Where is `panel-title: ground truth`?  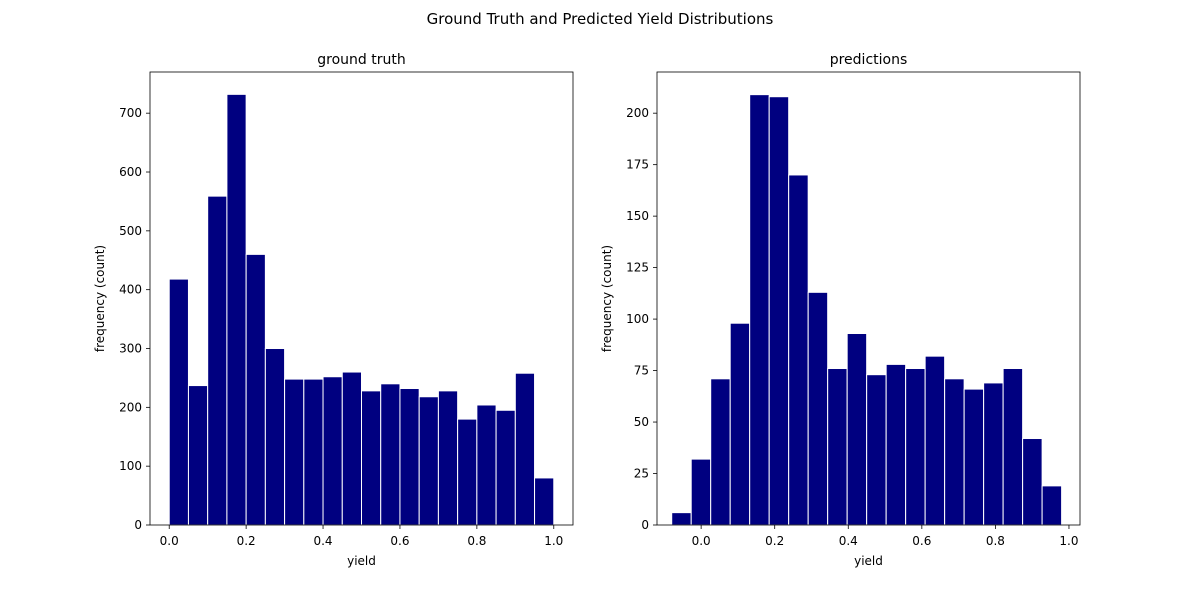 panel-title: ground truth is located at coordinates (361, 60).